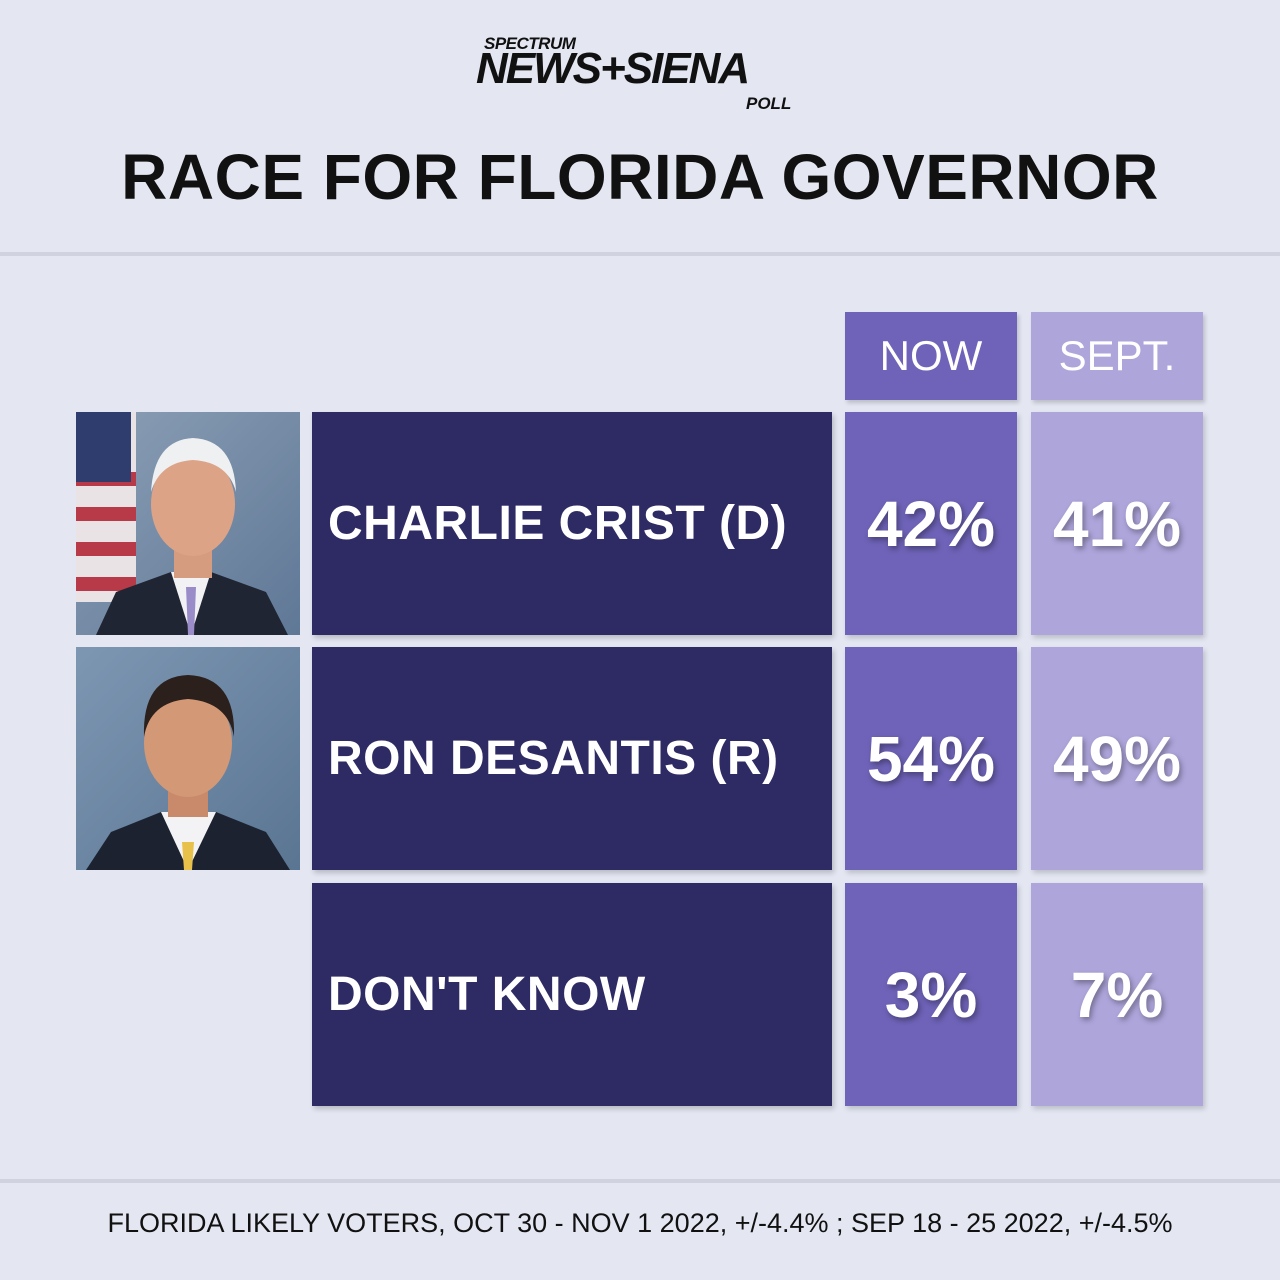 The height and width of the screenshot is (1280, 1280). I want to click on candidate-label-crist: CHARLIE CRIST (D), so click(572, 523).